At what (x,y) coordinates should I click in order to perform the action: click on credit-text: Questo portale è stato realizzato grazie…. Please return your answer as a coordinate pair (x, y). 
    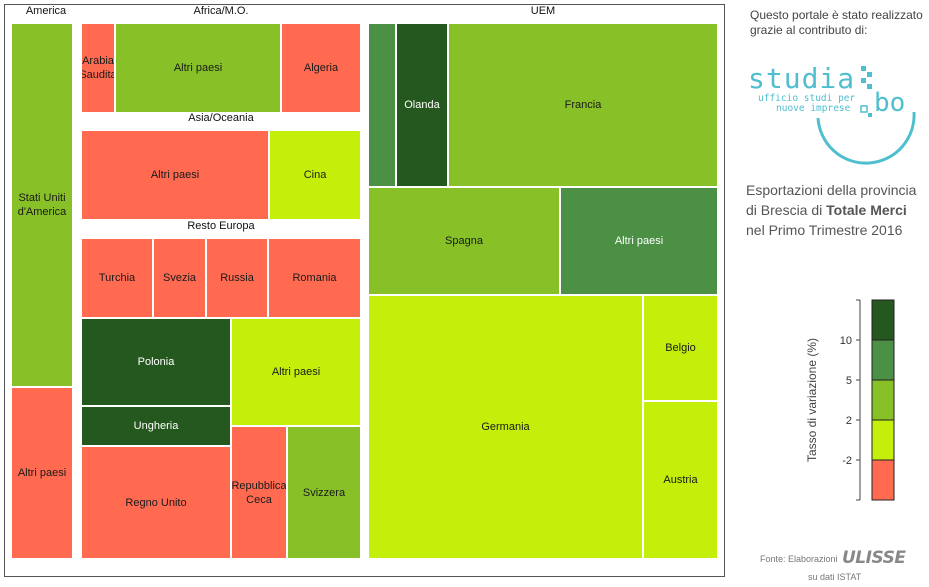
    Looking at the image, I should click on (836, 22).